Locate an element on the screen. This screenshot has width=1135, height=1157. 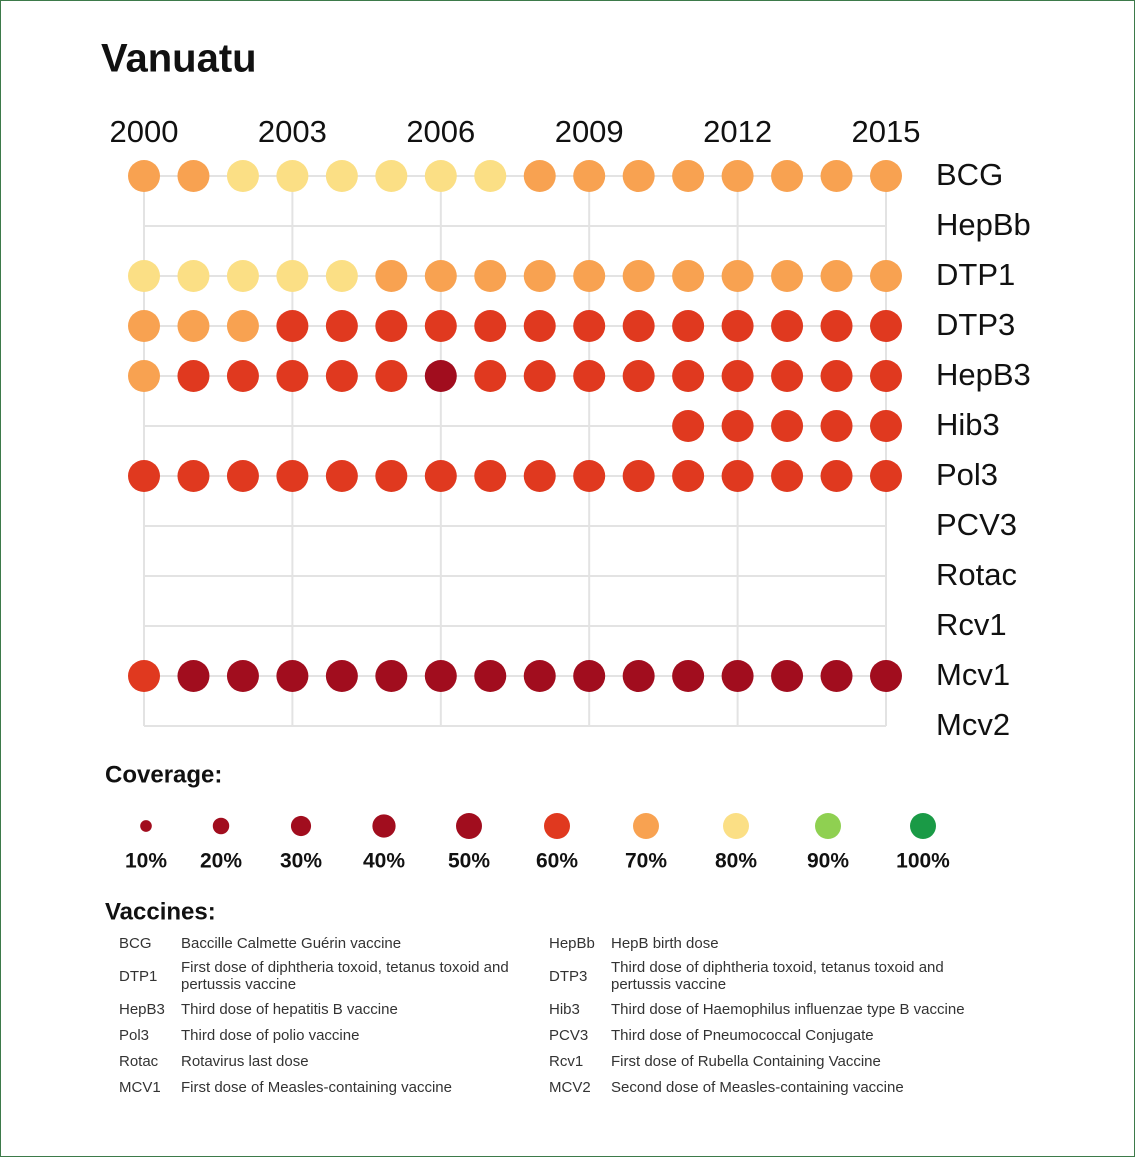
glossary-code: DTP3 is located at coordinates (568, 976).